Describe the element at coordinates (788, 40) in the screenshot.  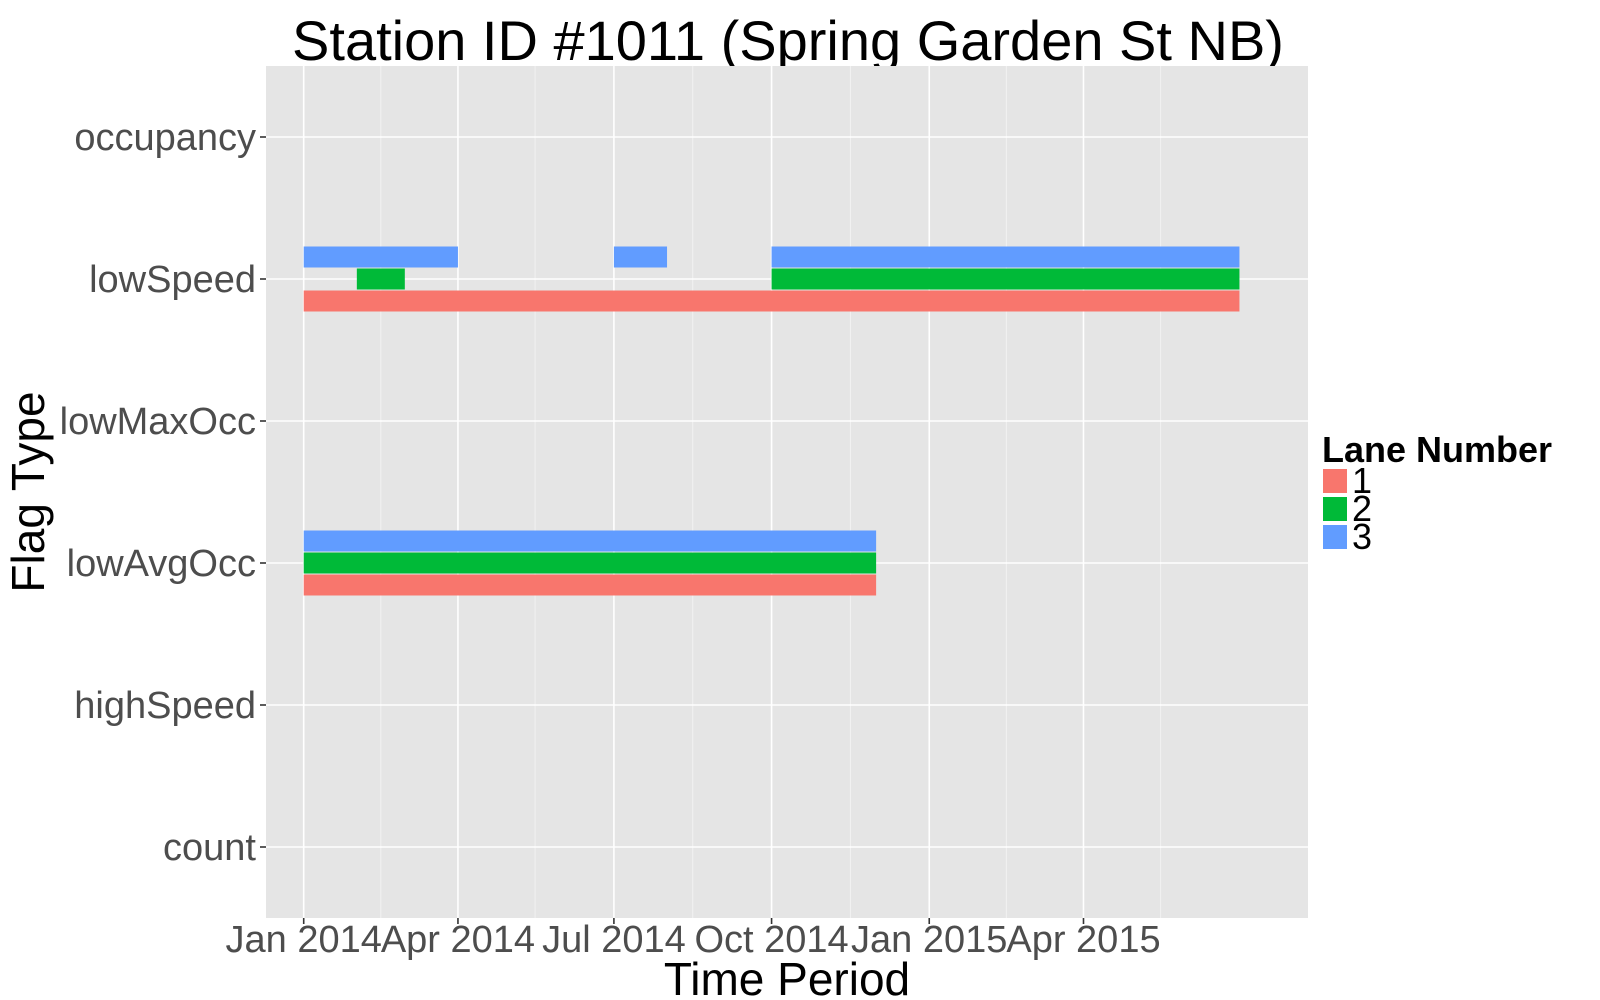
I see `chart-title: Station ID #1011 (Spring Garden St NB)` at that location.